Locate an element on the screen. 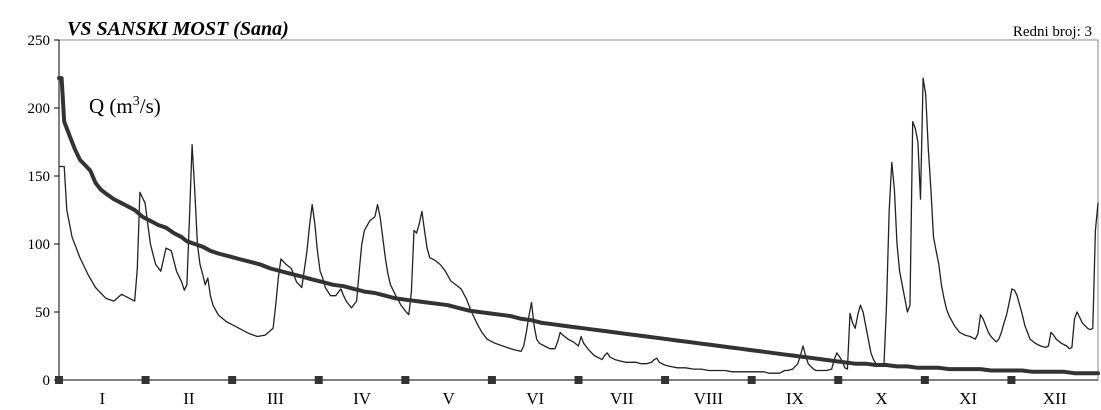  y-axis-label: Q (m3/s) is located at coordinates (125, 106).